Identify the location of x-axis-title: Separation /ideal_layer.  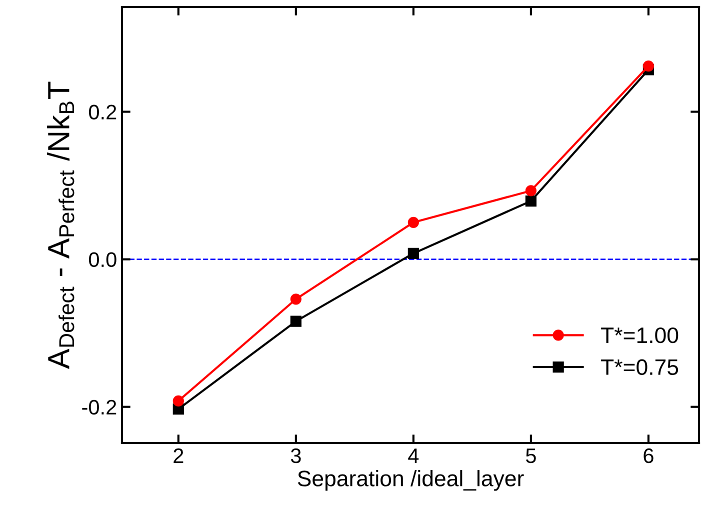
(411, 480).